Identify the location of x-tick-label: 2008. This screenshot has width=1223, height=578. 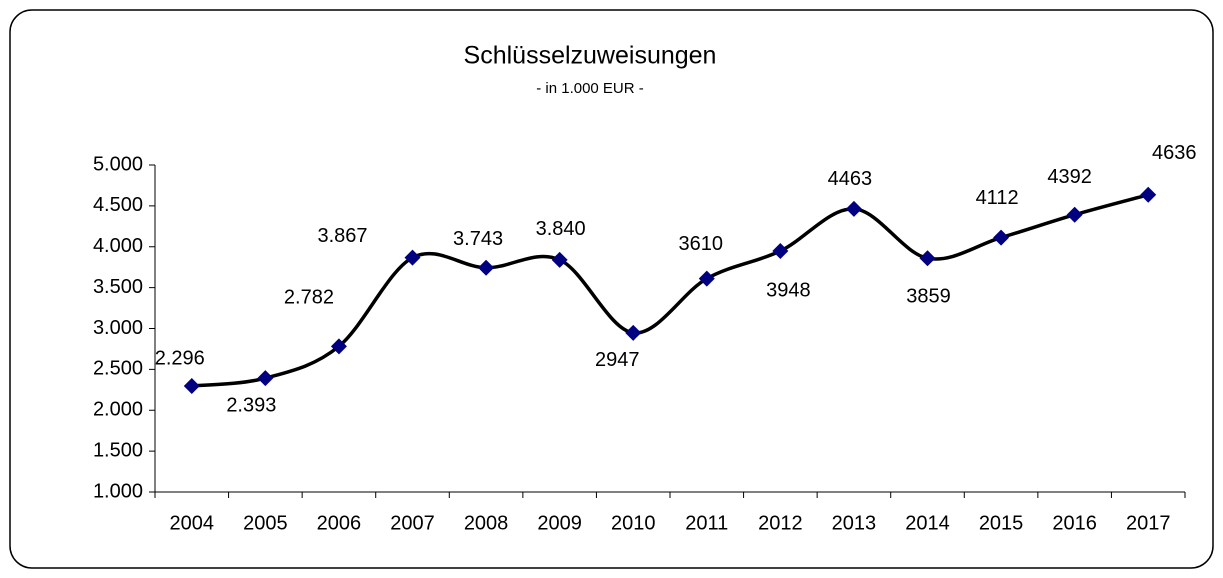
(486, 523).